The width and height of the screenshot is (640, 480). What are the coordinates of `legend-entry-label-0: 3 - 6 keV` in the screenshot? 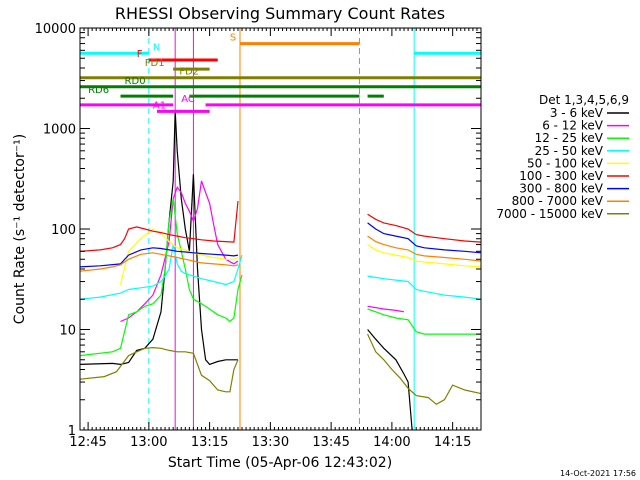 It's located at (577, 113).